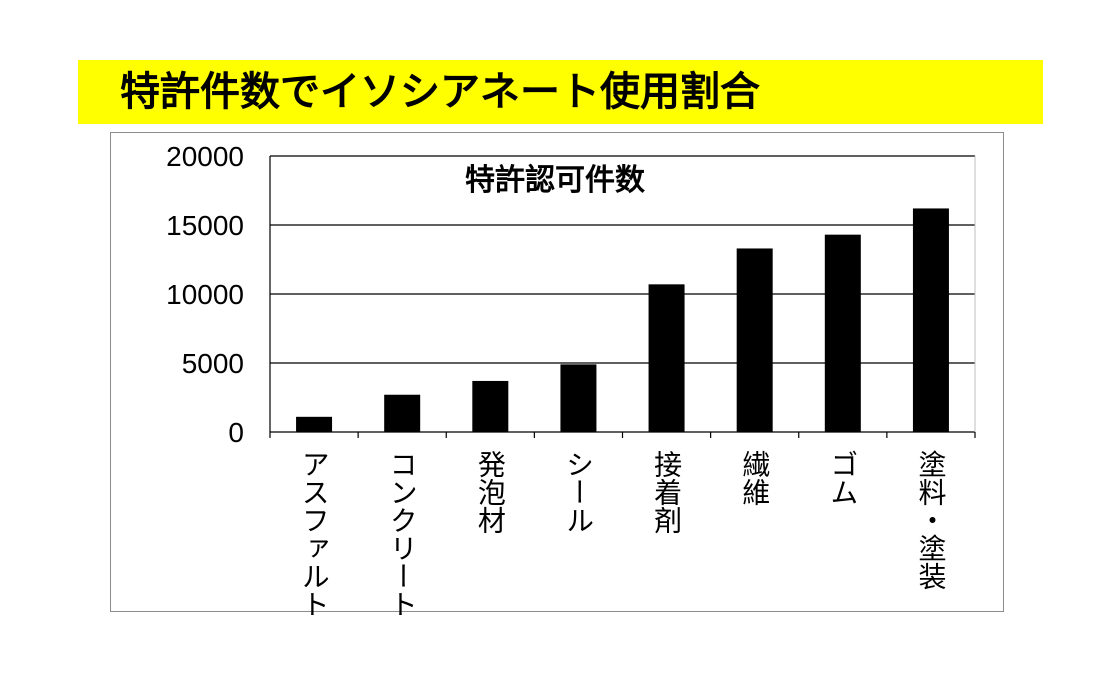  Describe the element at coordinates (402, 534) in the screenshot. I see `x-tick-label: コンクリート` at that location.